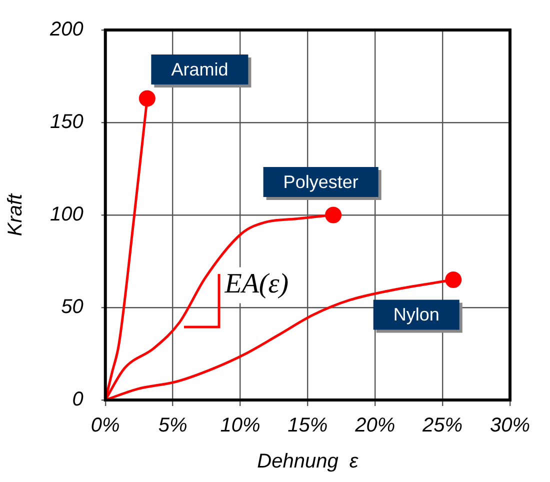  What do you see at coordinates (375, 425) in the screenshot?
I see `x-tick-label: 20%` at bounding box center [375, 425].